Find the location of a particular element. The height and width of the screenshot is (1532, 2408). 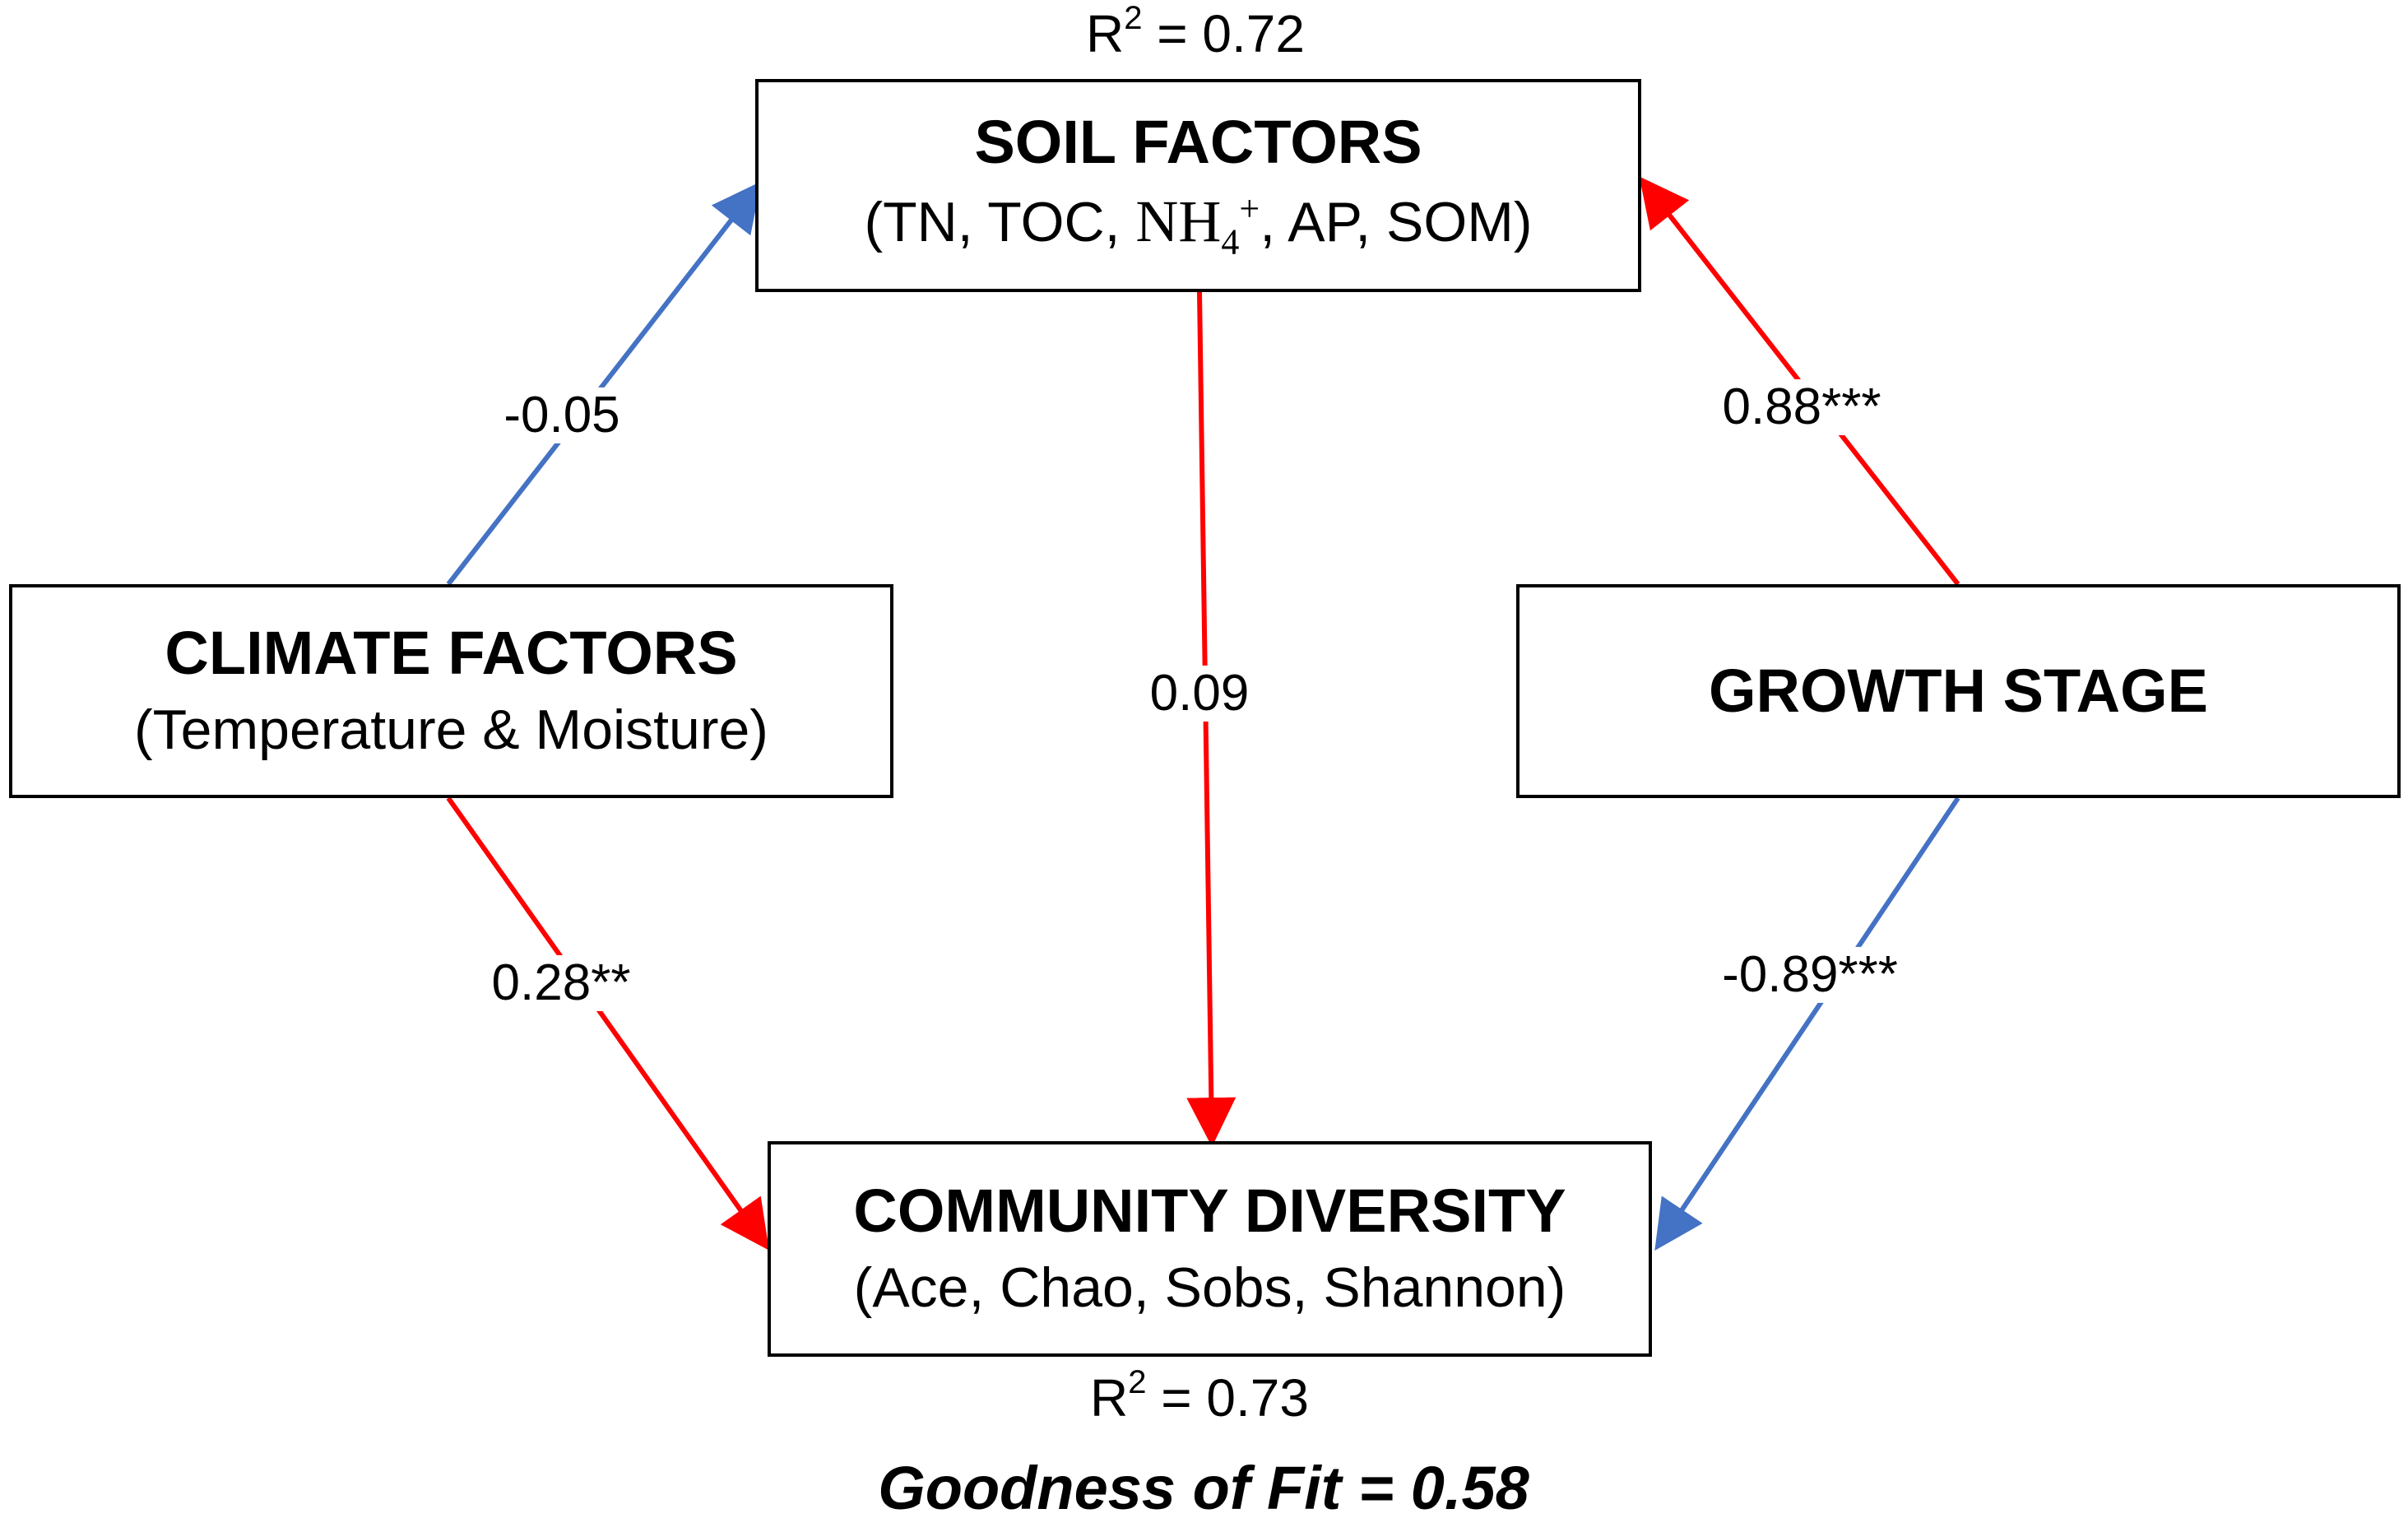

soil-r-squared: R2 = 0.72 is located at coordinates (1196, 32).